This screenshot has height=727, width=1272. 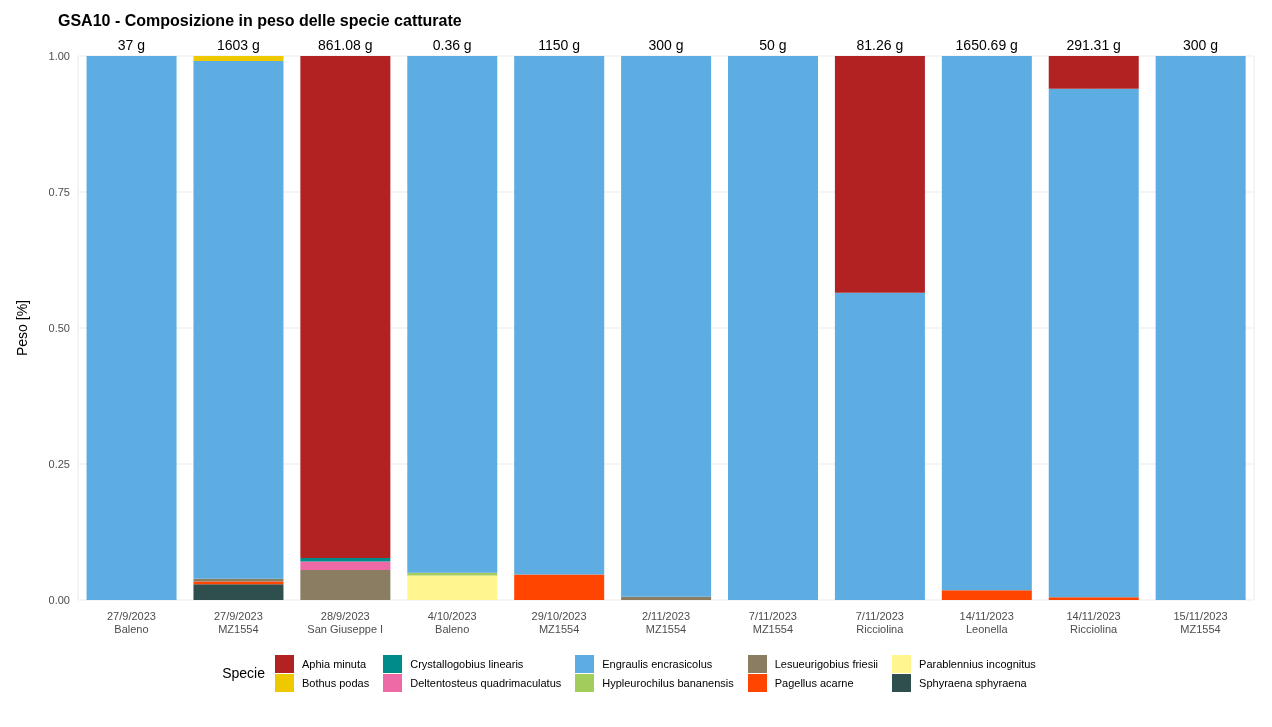 I want to click on x-tick-label: 27/9/2023 Baleno, so click(x=131, y=622).